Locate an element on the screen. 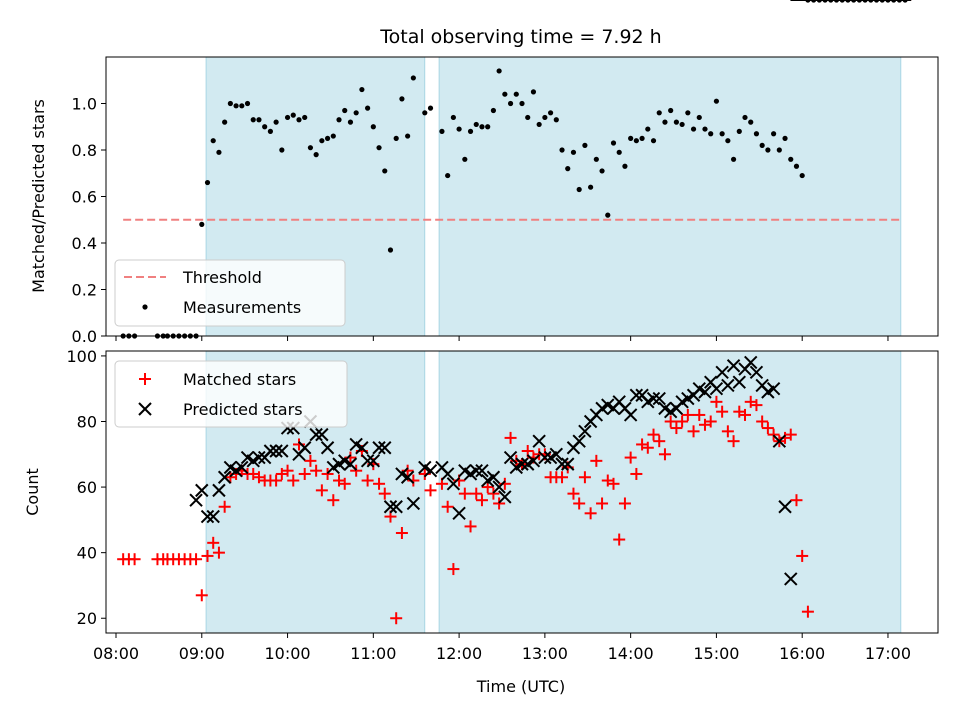 This screenshot has width=960, height=724. ratio-x-ticks is located at coordinates (502, 338).